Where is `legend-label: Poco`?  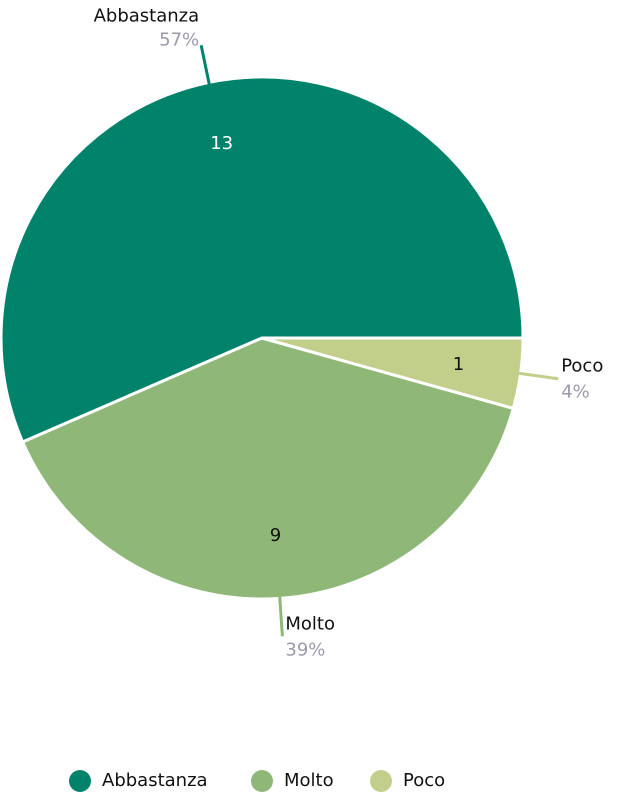 legend-label: Poco is located at coordinates (424, 780).